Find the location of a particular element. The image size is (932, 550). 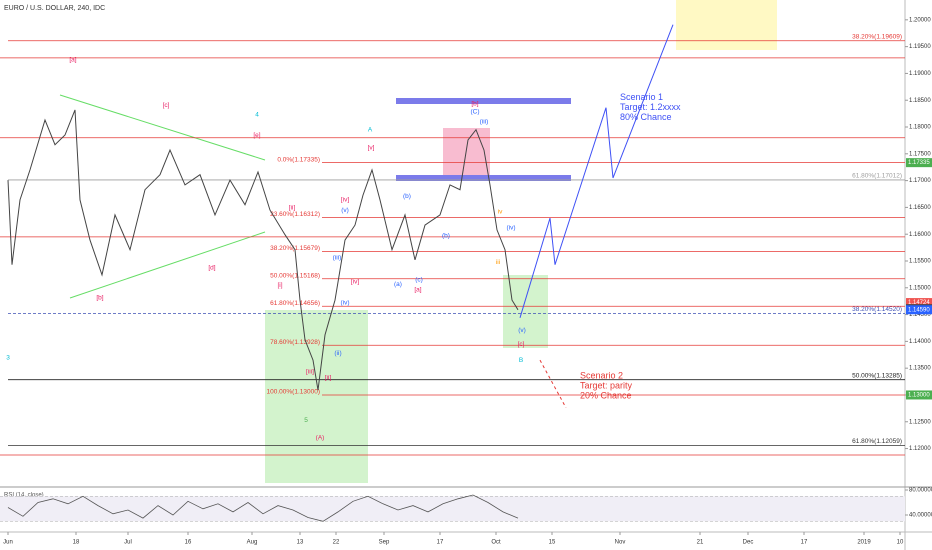

rsi-band is located at coordinates (452, 509).